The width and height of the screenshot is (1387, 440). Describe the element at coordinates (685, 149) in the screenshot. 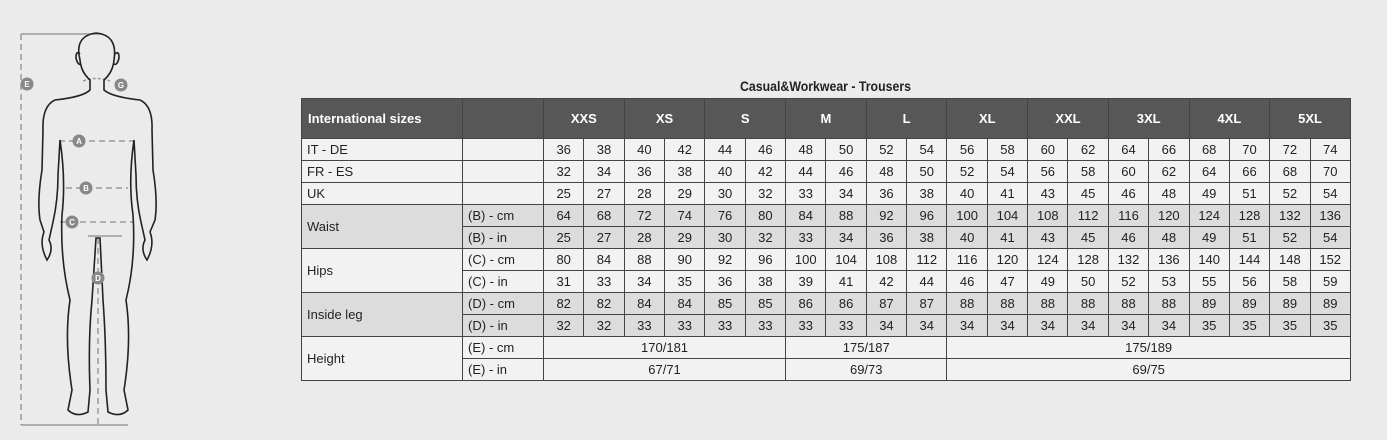

I see `value-cell: 42` at that location.